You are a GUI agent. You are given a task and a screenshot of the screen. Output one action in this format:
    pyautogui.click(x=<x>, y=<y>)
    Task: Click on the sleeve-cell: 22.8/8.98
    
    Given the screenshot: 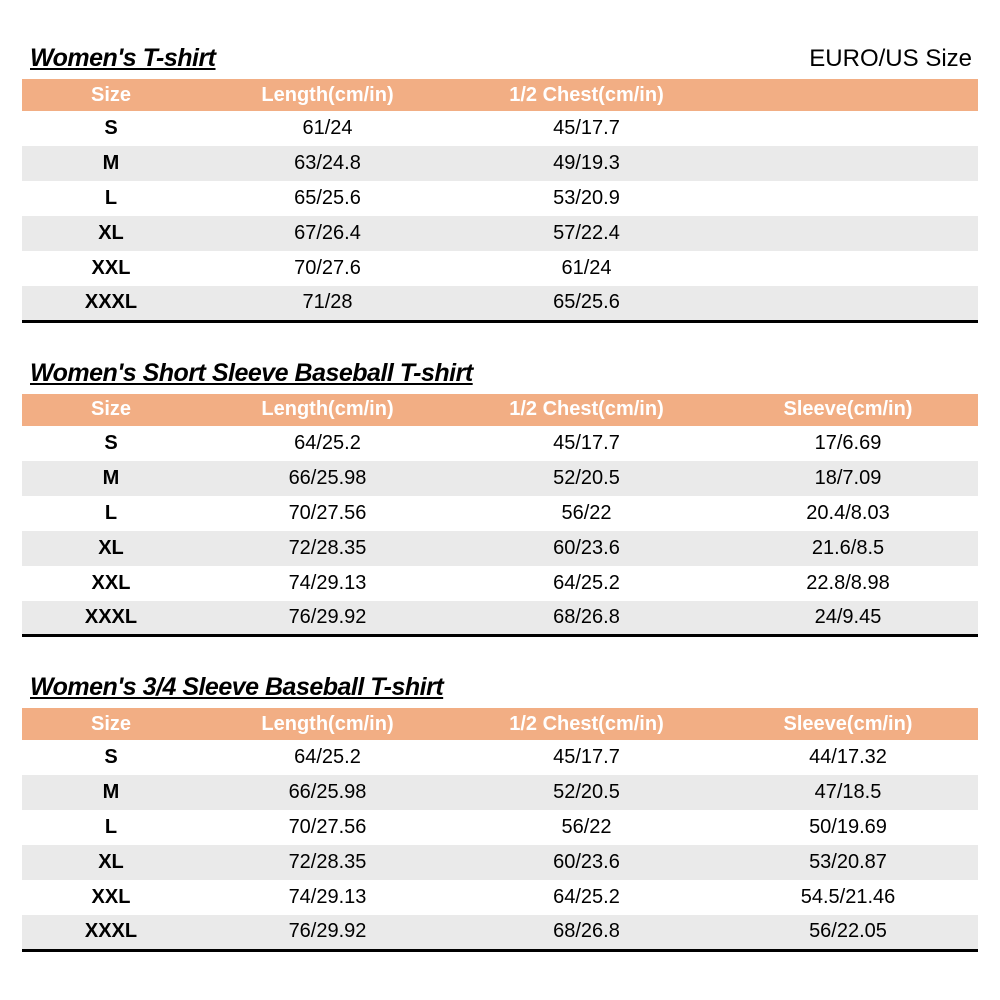 What is the action you would take?
    pyautogui.click(x=848, y=582)
    